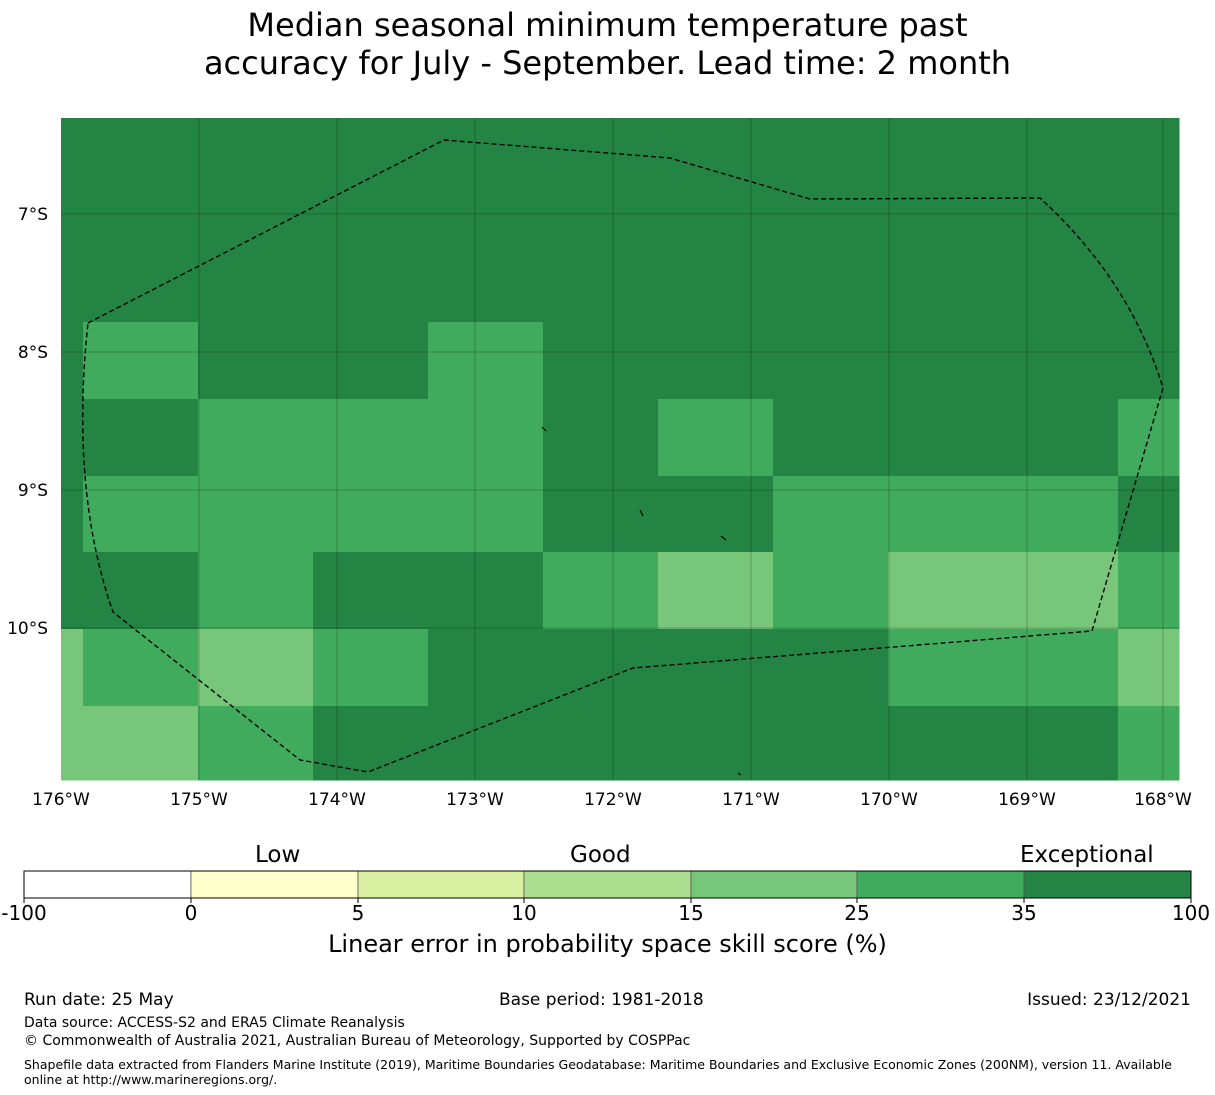 The image size is (1215, 1095). I want to click on colorbar-tick-label: 35, so click(1023, 913).